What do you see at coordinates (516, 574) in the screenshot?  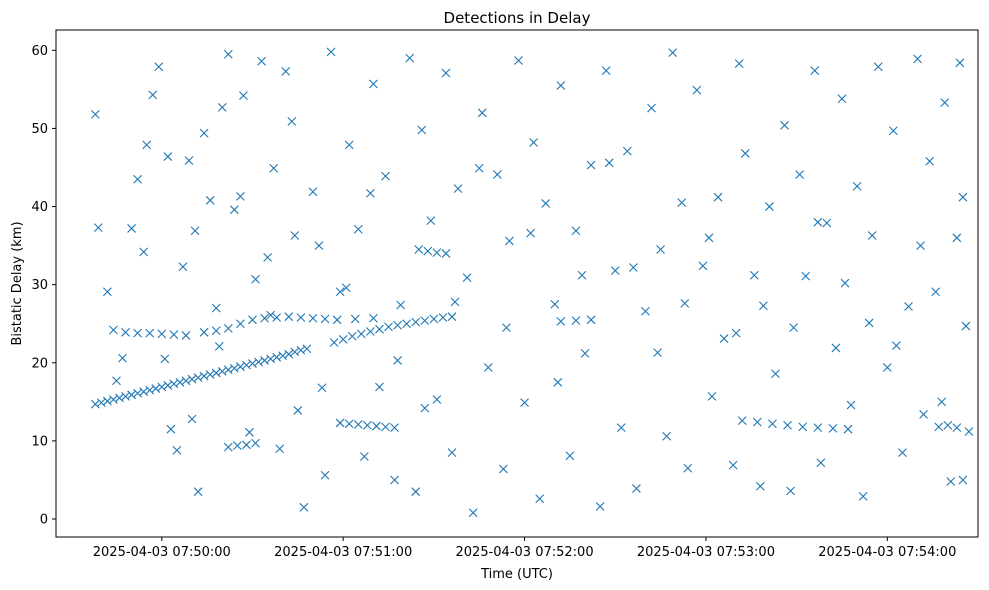 I see `x-axis-label: Time (UTC)` at bounding box center [516, 574].